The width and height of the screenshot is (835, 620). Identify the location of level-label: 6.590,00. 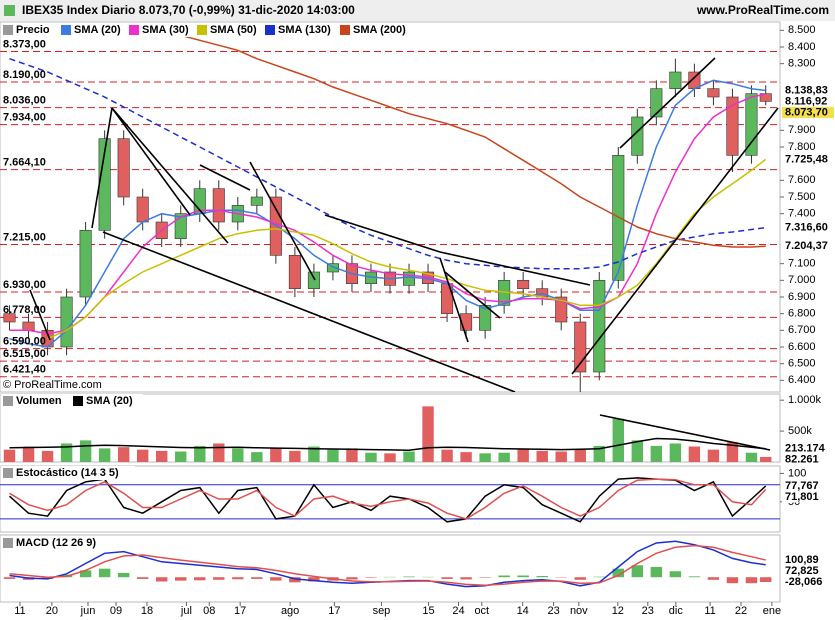
(24, 342).